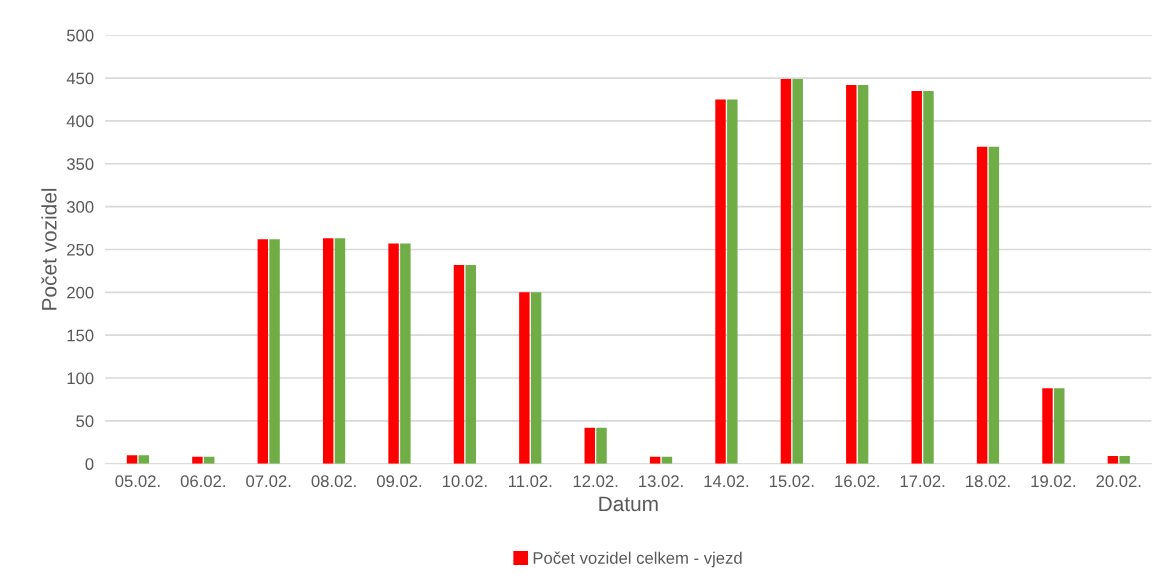  I want to click on x-tick-label: 09.02., so click(399, 481).